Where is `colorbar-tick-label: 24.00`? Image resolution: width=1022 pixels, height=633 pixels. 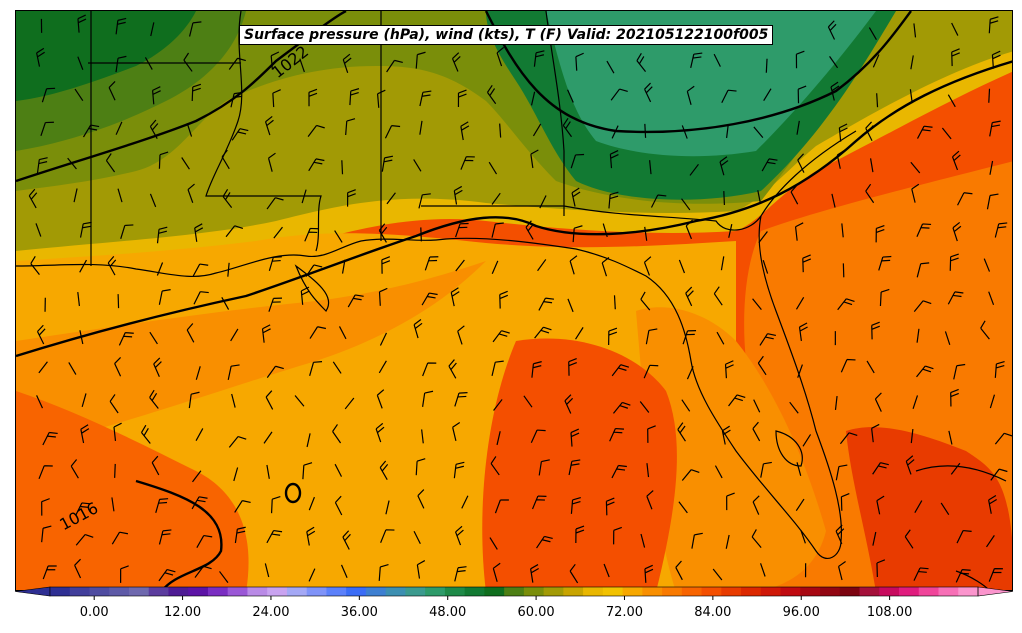 colorbar-tick-label: 24.00 is located at coordinates (270, 612).